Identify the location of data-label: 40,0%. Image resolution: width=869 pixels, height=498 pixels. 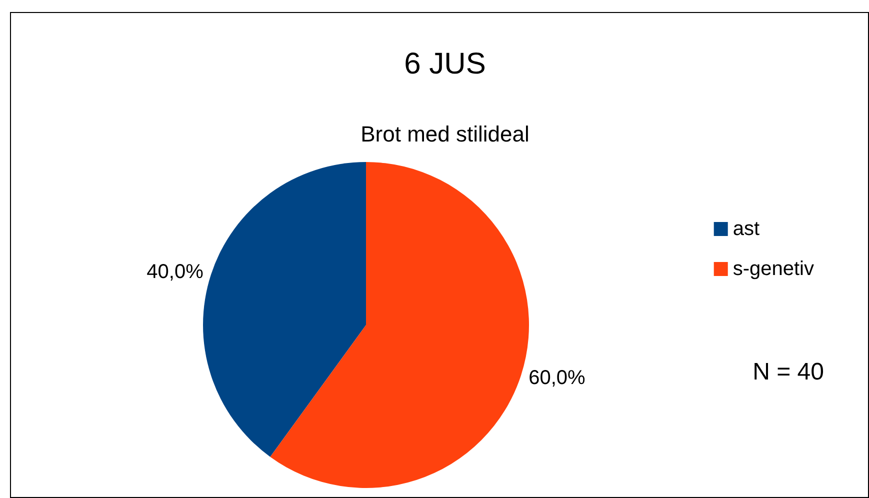
(175, 272).